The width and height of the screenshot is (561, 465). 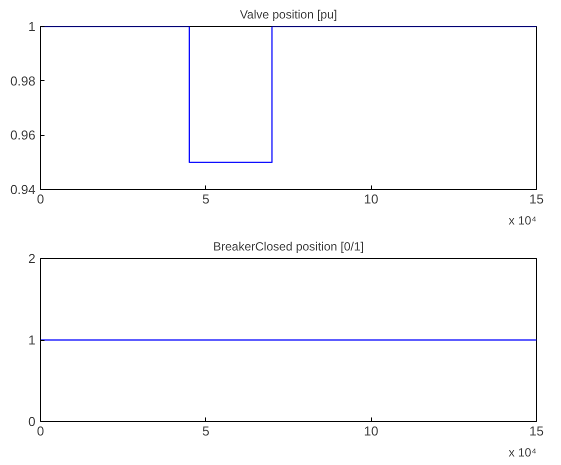 I want to click on y-tick-label: 0.94, so click(x=23, y=189).